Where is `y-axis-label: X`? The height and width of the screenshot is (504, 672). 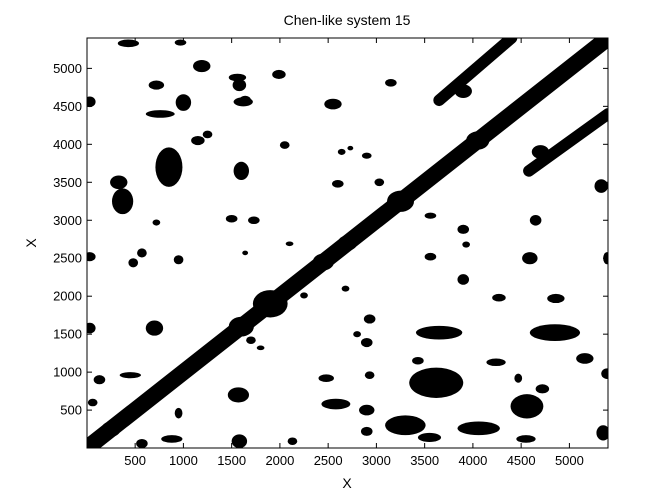 y-axis-label: X is located at coordinates (31, 243).